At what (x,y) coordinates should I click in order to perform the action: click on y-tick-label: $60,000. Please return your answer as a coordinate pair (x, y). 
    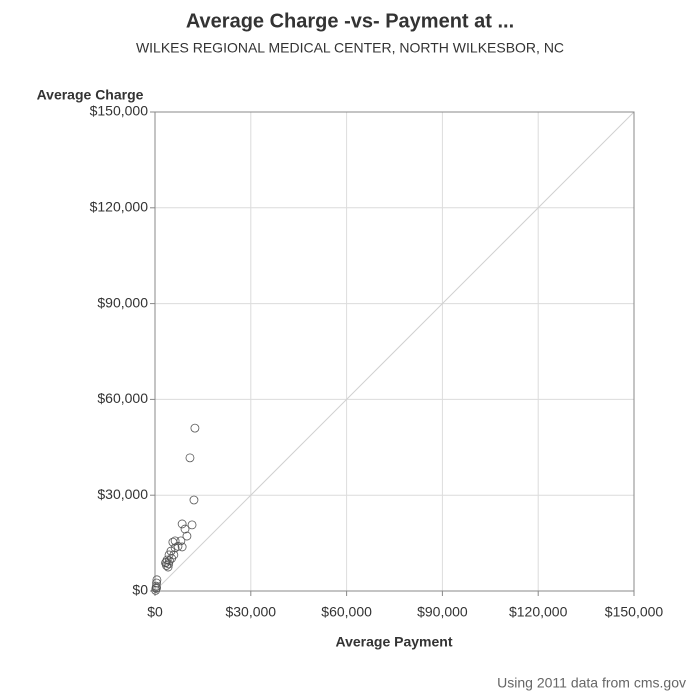
    Looking at the image, I should click on (122, 398).